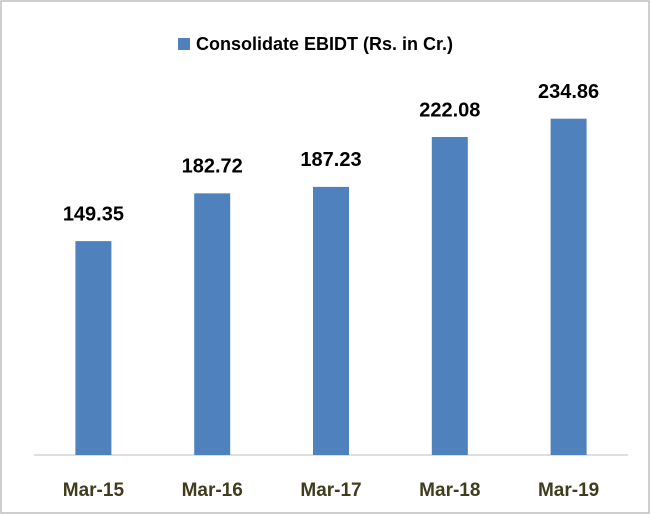 The height and width of the screenshot is (514, 650). I want to click on x-tick-label: Mar-19, so click(568, 490).